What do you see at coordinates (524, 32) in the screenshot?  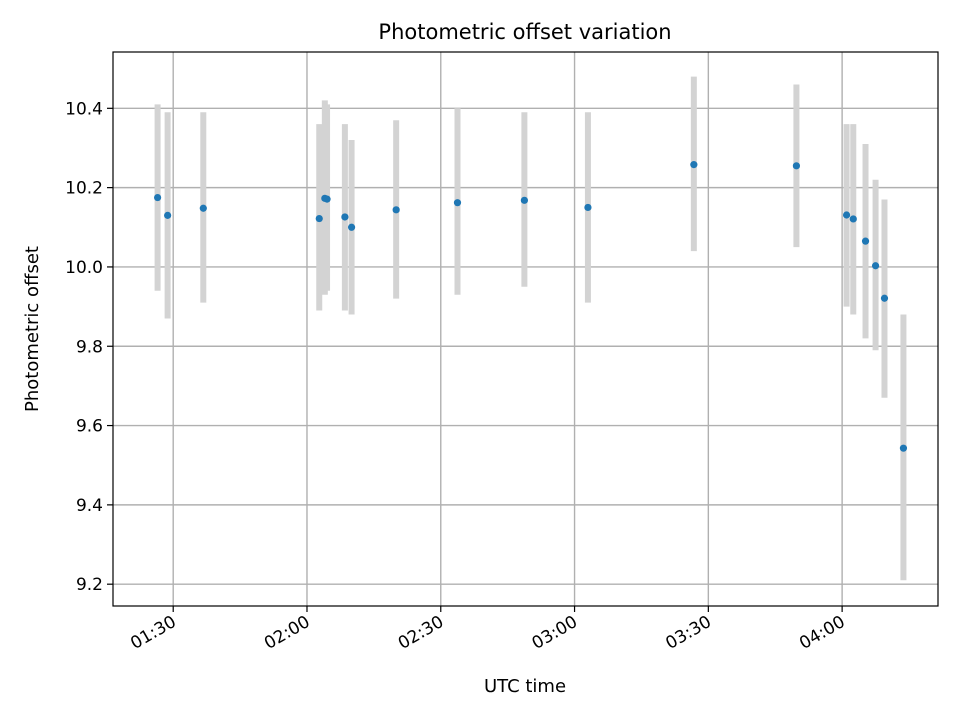 I see `chart-title: Photometric offset variation` at bounding box center [524, 32].